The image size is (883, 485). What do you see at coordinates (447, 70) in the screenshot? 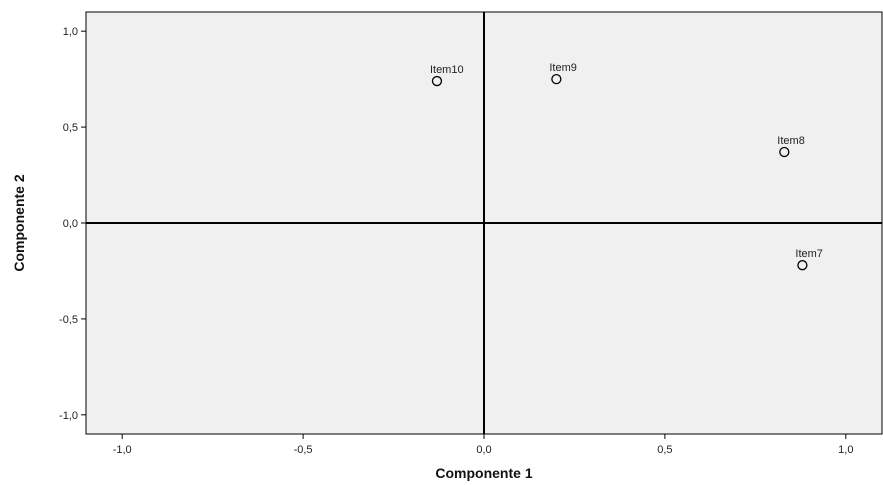
I see `point-label: Item10` at bounding box center [447, 70].